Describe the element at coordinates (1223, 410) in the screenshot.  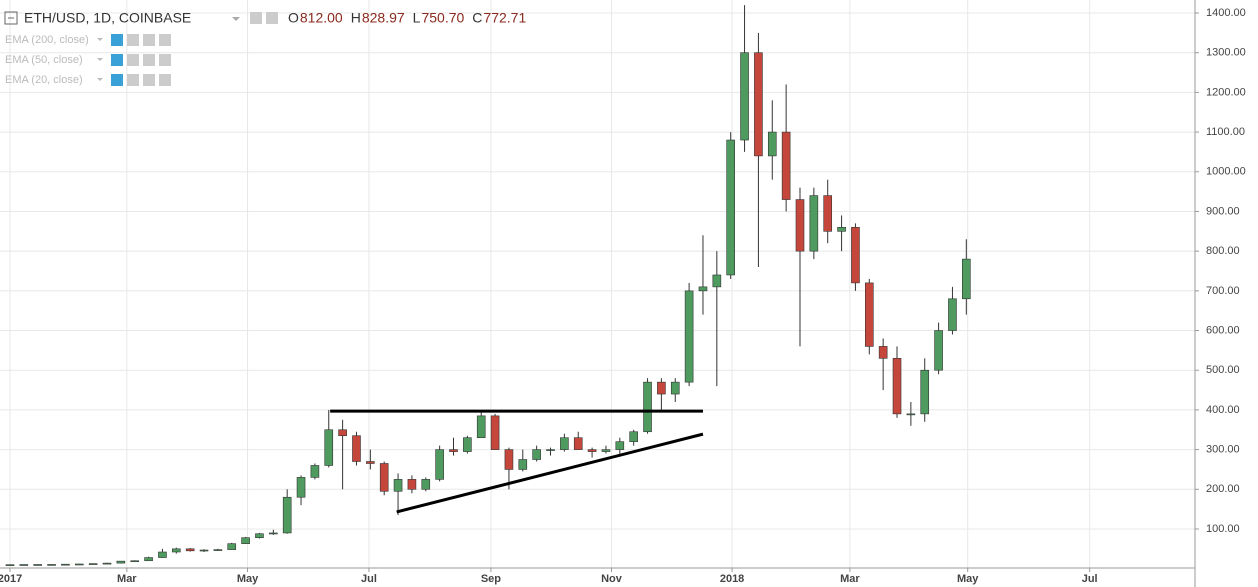
I see `y-tick-label: 400.00` at that location.